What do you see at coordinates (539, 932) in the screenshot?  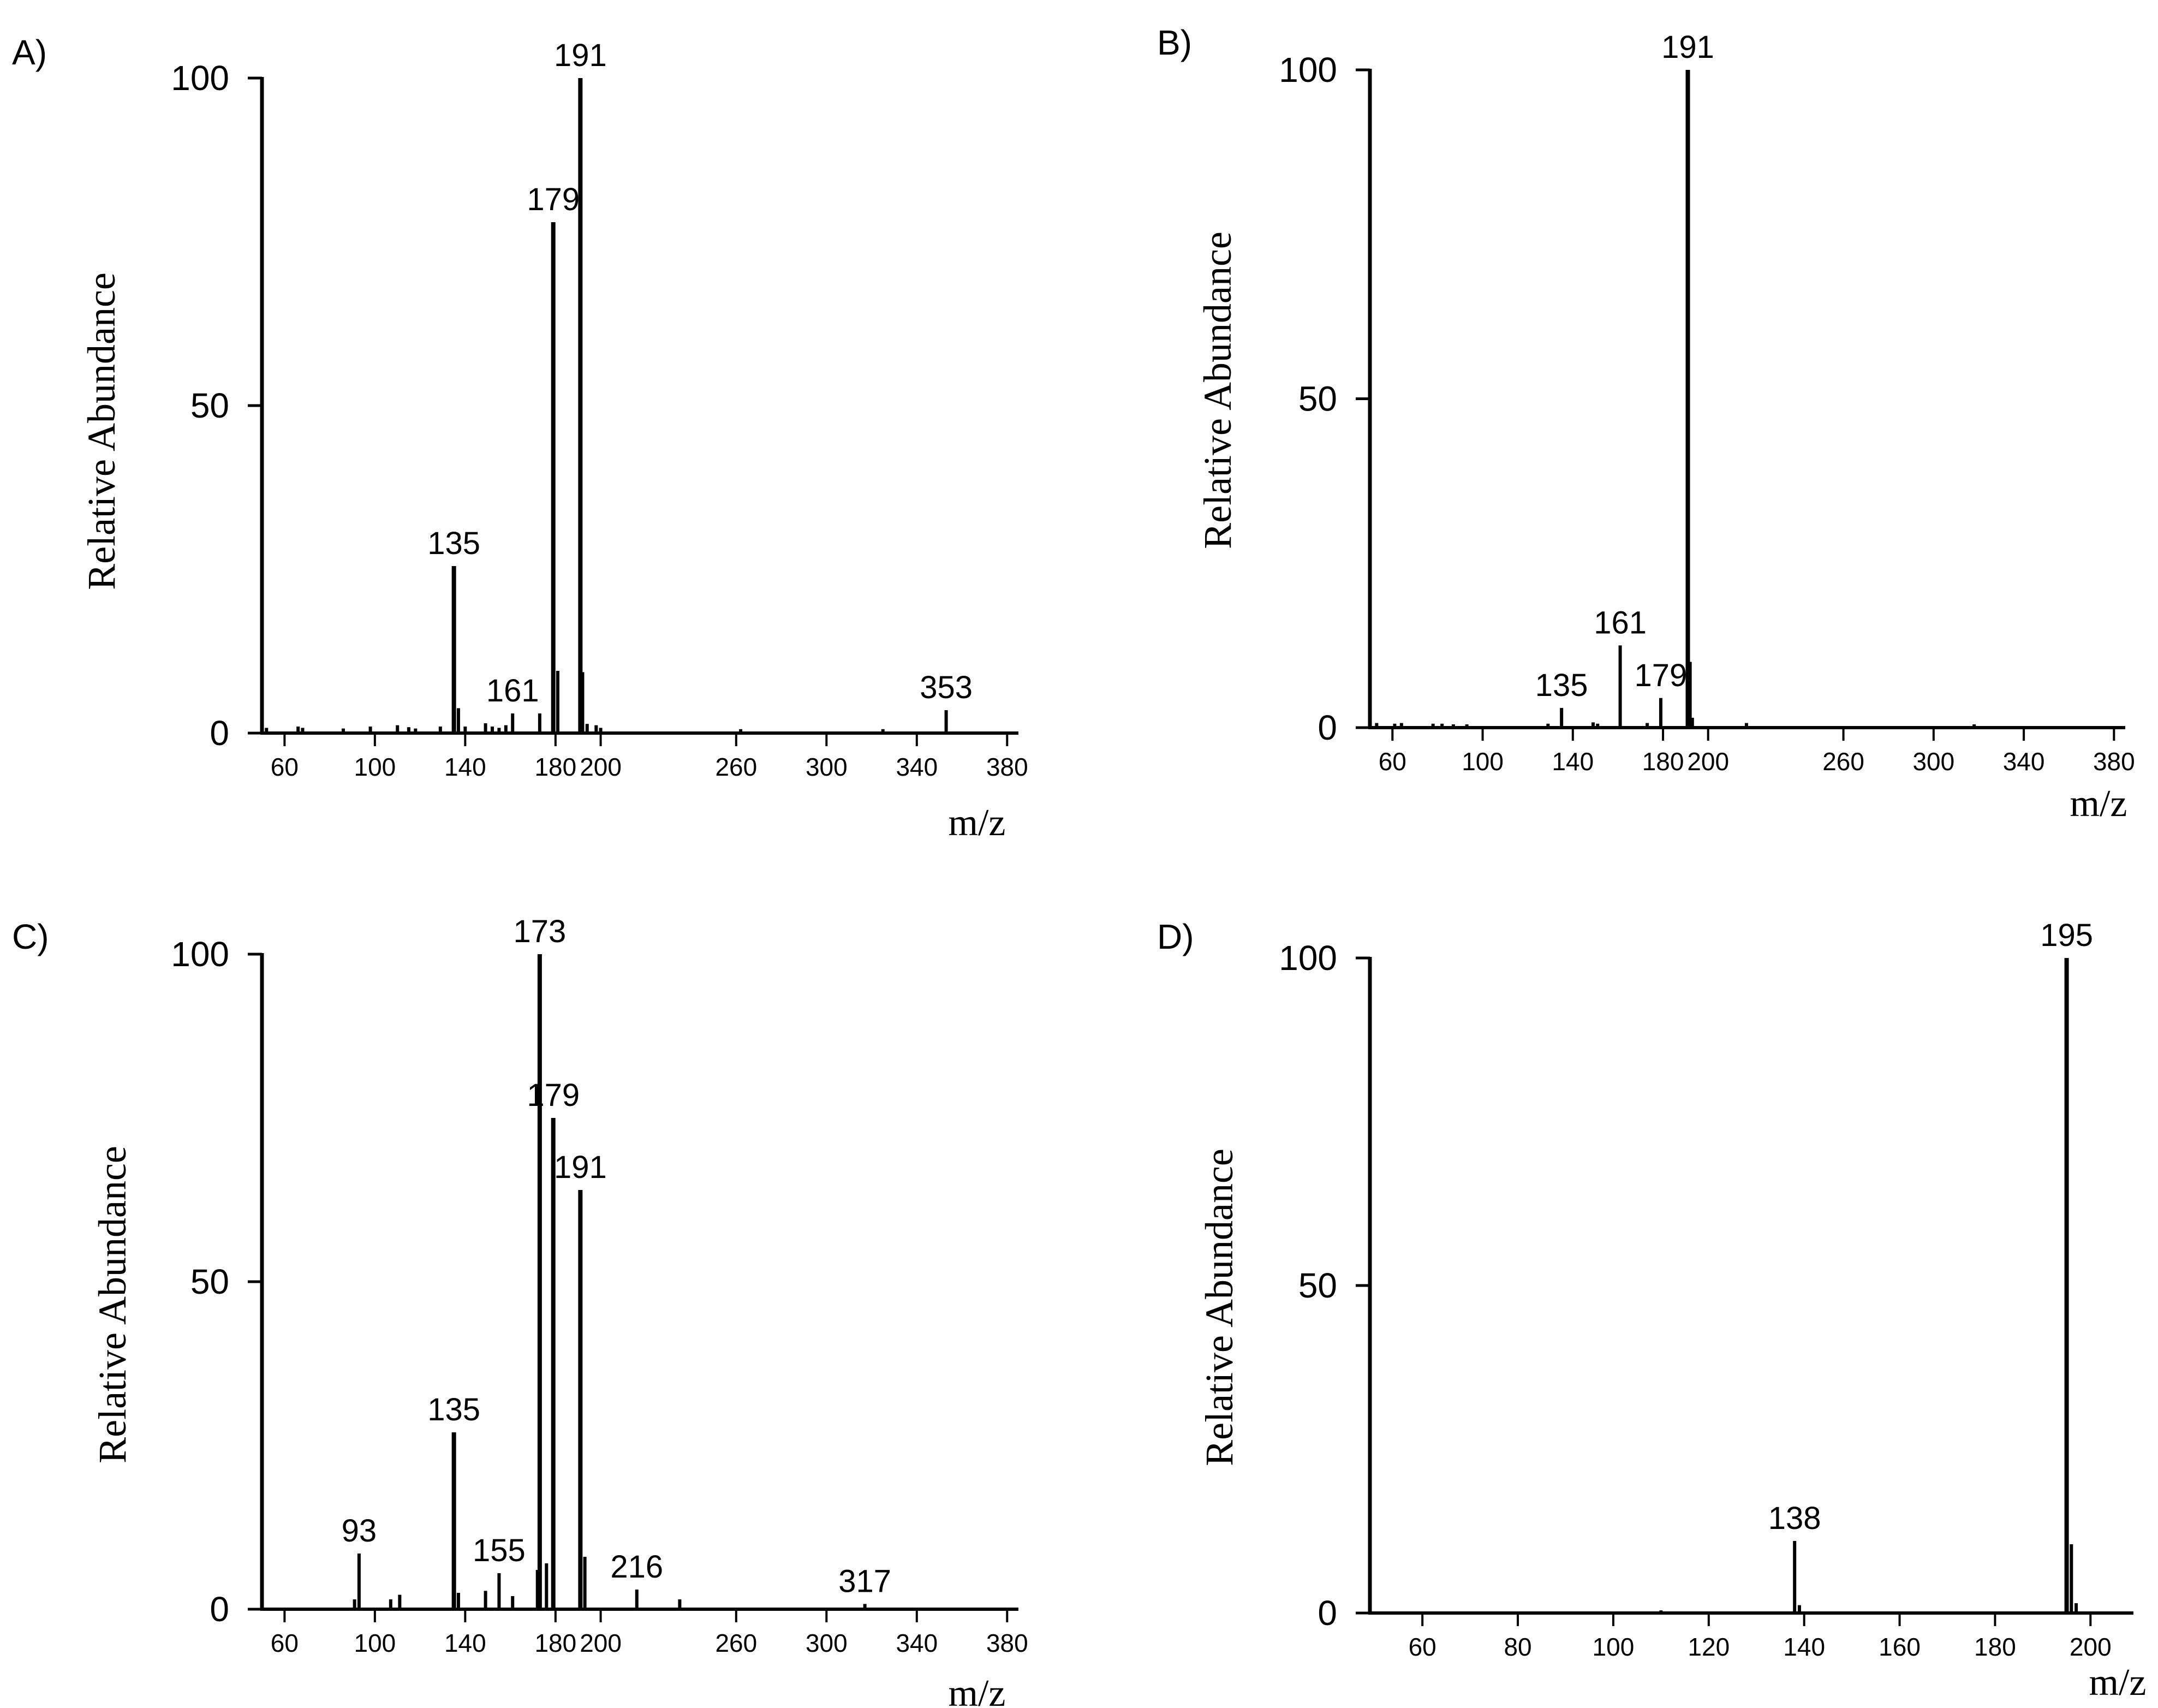 I see `peak-label: 173` at bounding box center [539, 932].